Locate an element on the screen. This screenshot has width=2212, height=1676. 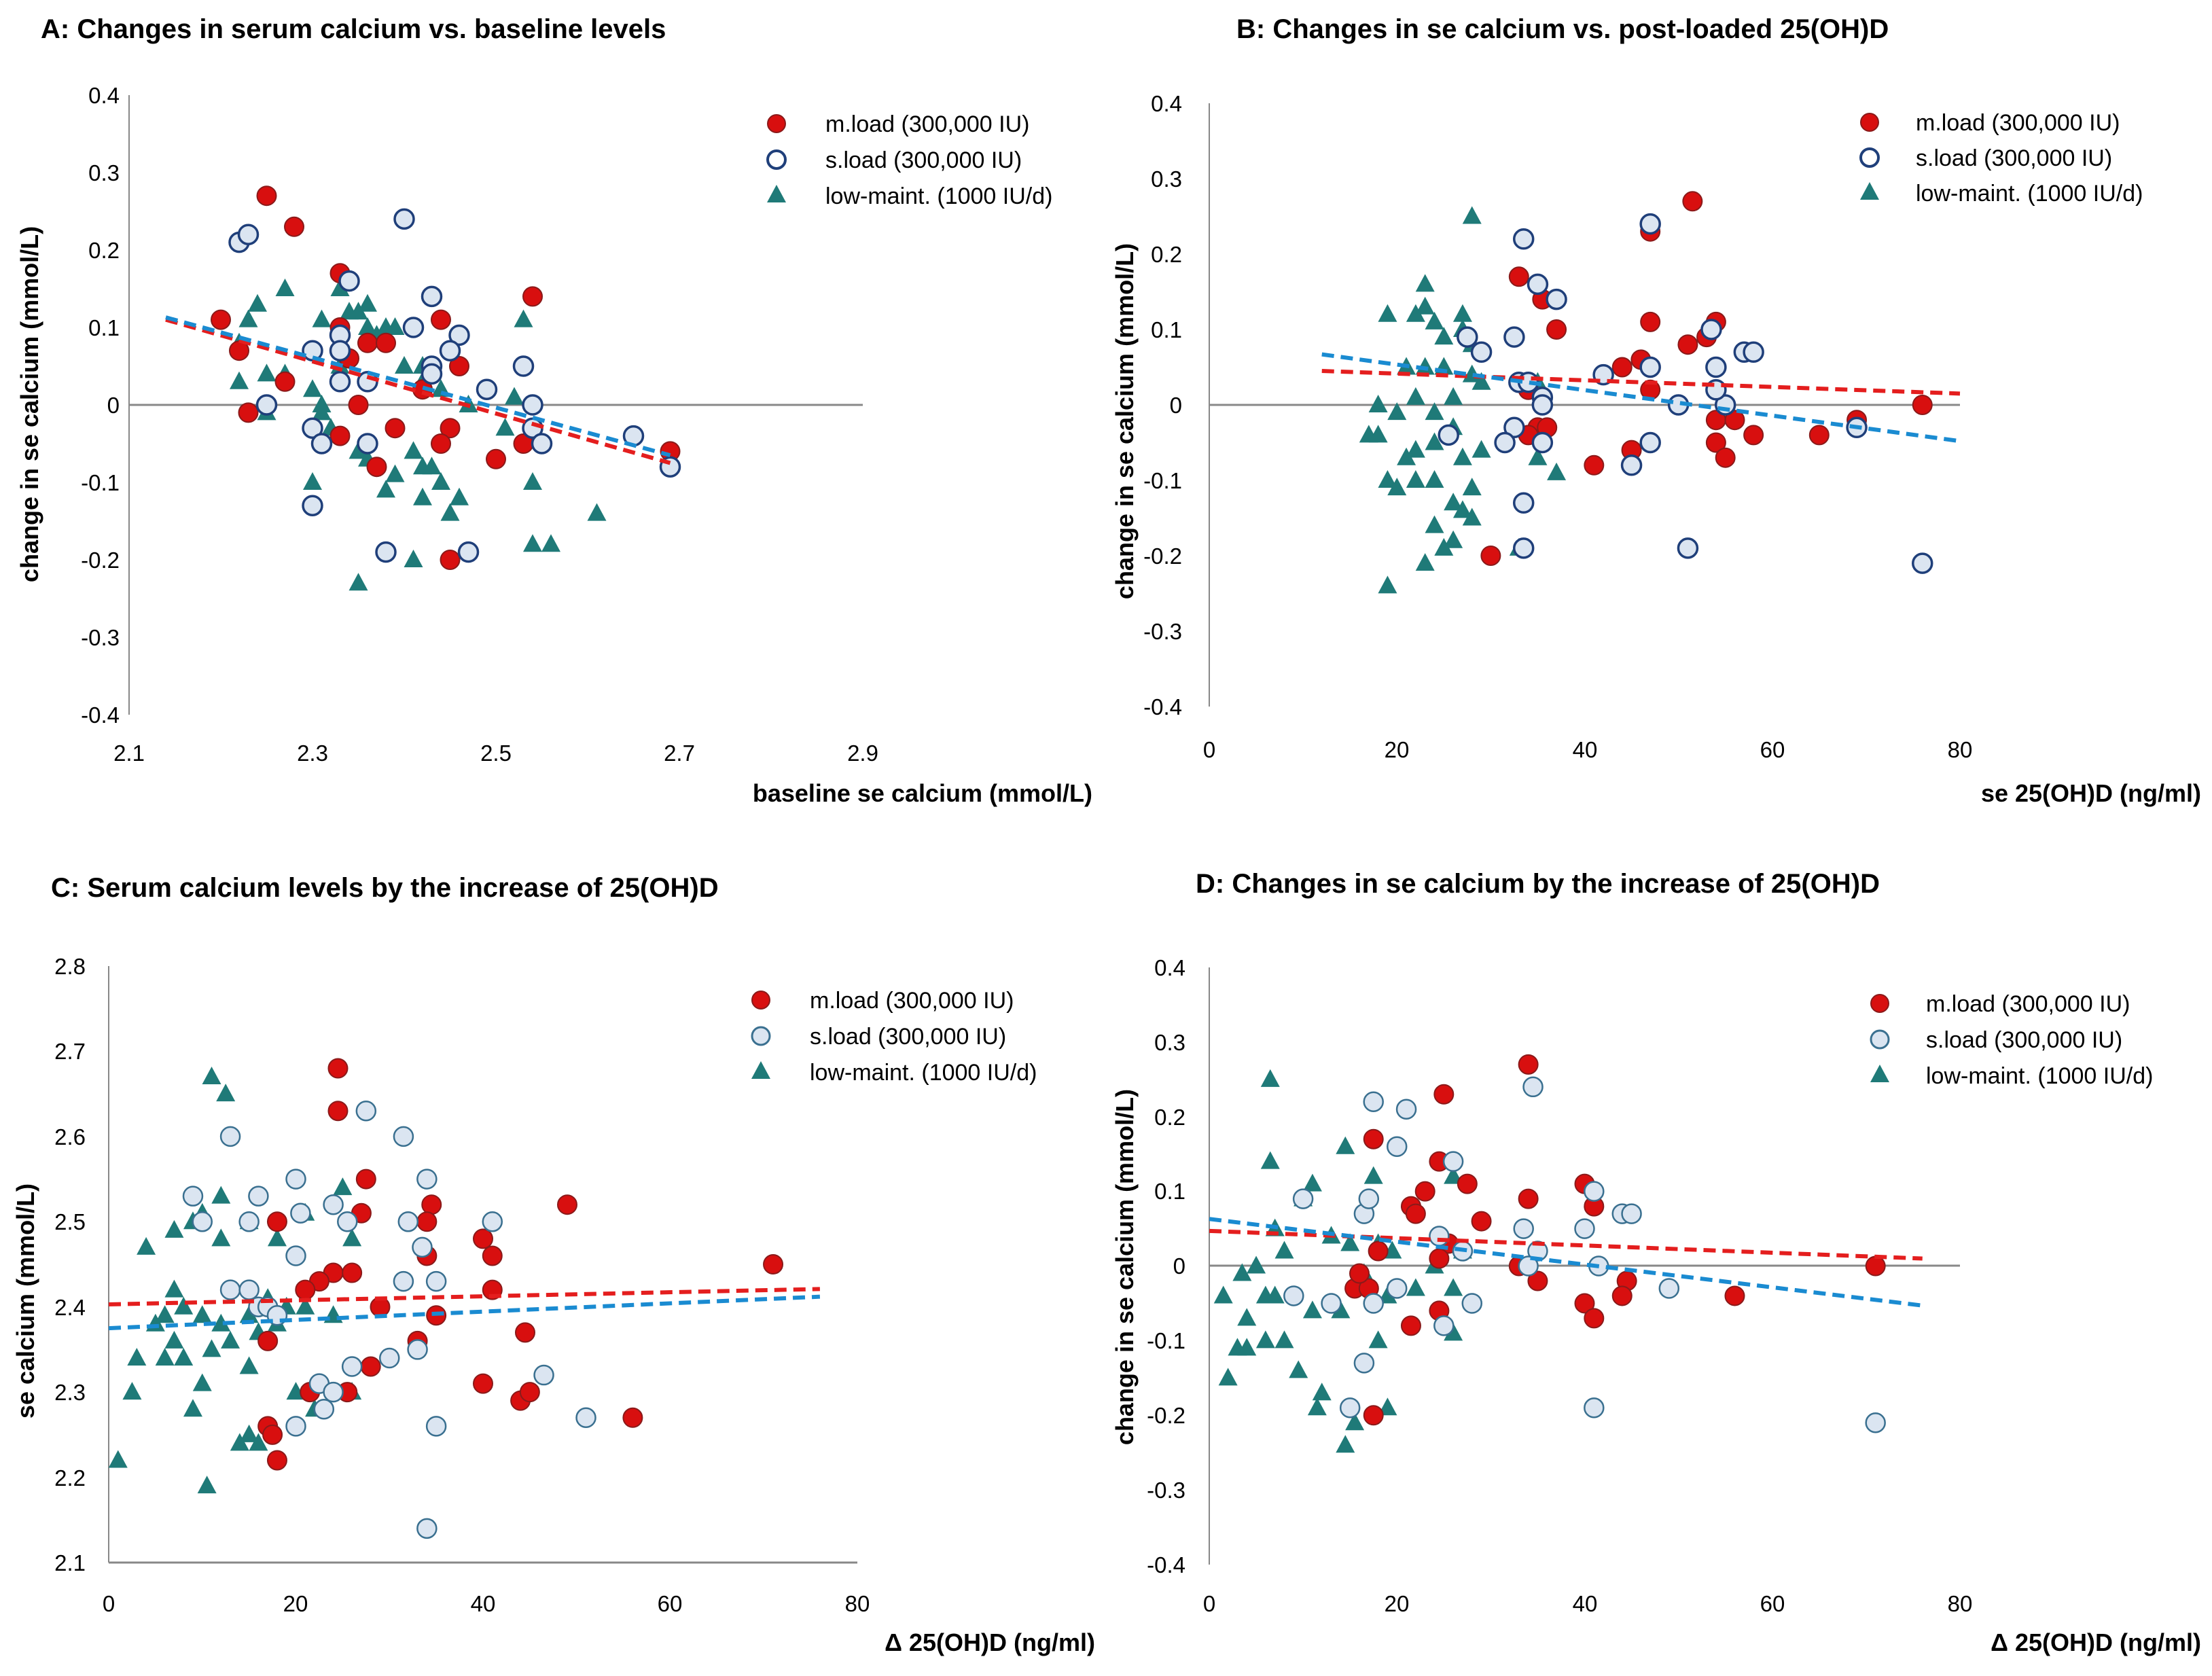
panel-c-xtick: 40 is located at coordinates (483, 1603).